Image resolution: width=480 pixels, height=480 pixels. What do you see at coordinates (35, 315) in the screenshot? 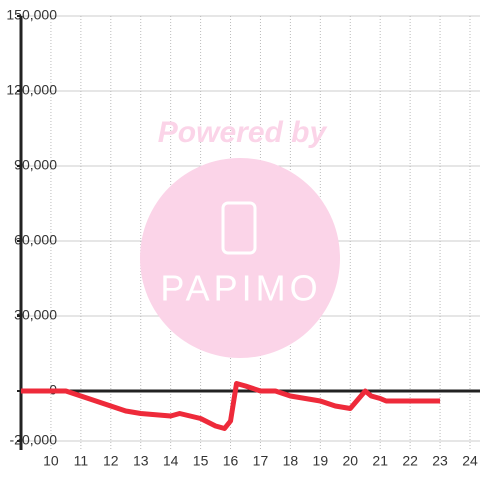
I see `y-tick-label: 30,000` at bounding box center [35, 315].